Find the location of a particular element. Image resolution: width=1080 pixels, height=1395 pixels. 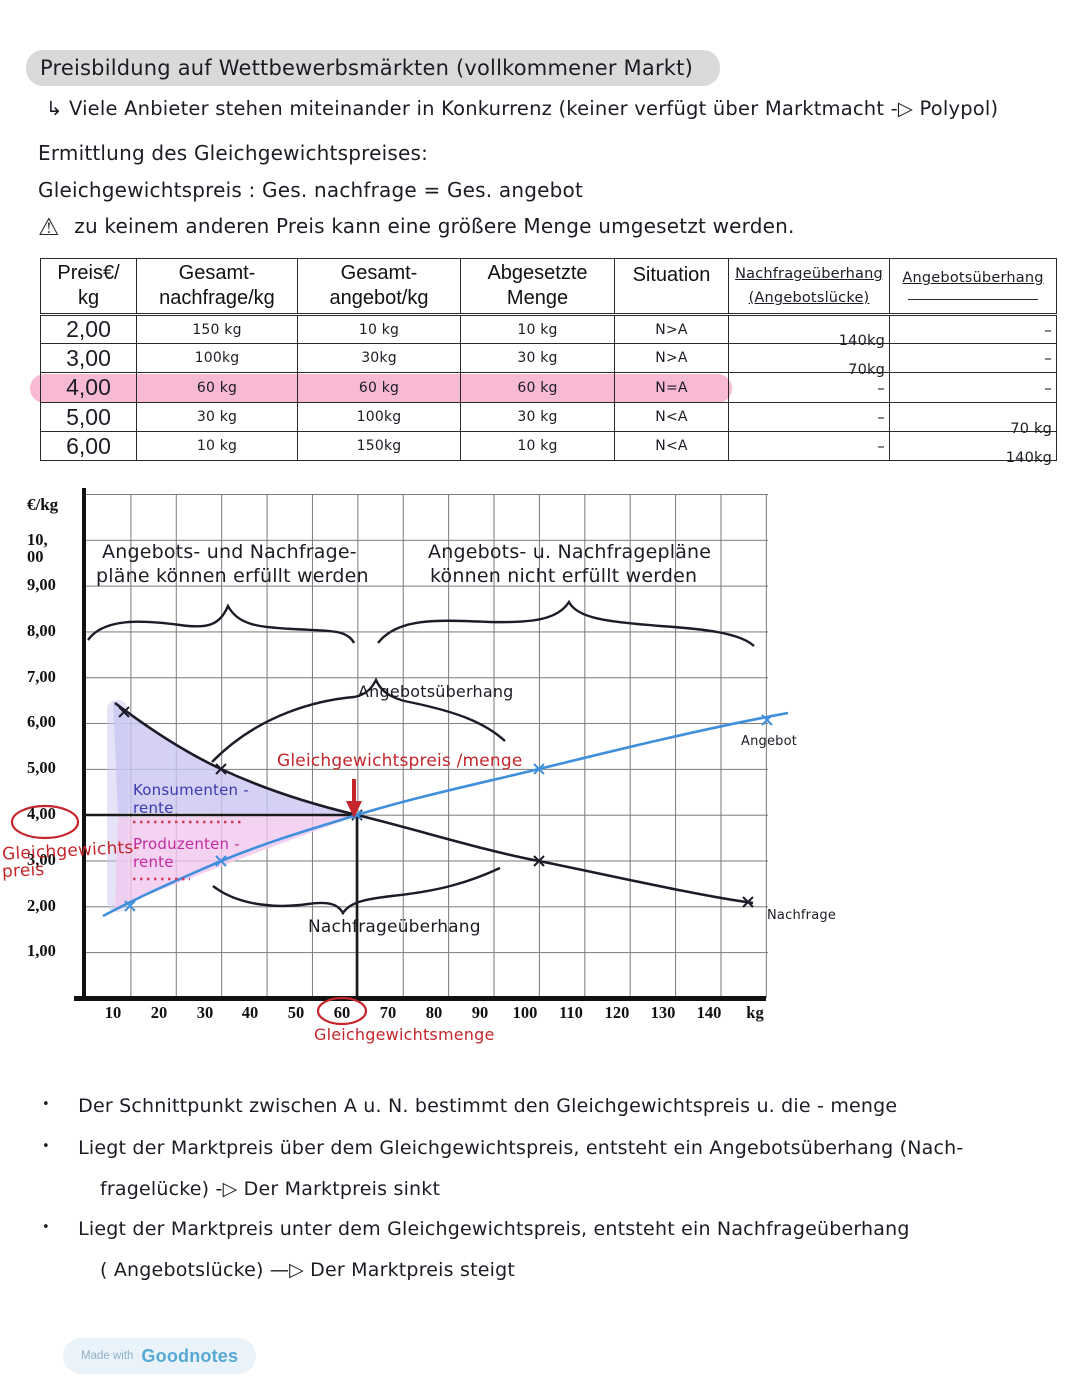

x-tick: 110 is located at coordinates (571, 1012).